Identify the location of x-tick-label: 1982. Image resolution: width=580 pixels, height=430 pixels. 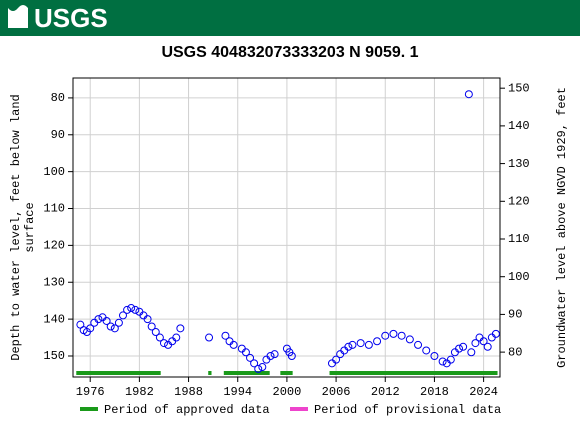
(139, 392).